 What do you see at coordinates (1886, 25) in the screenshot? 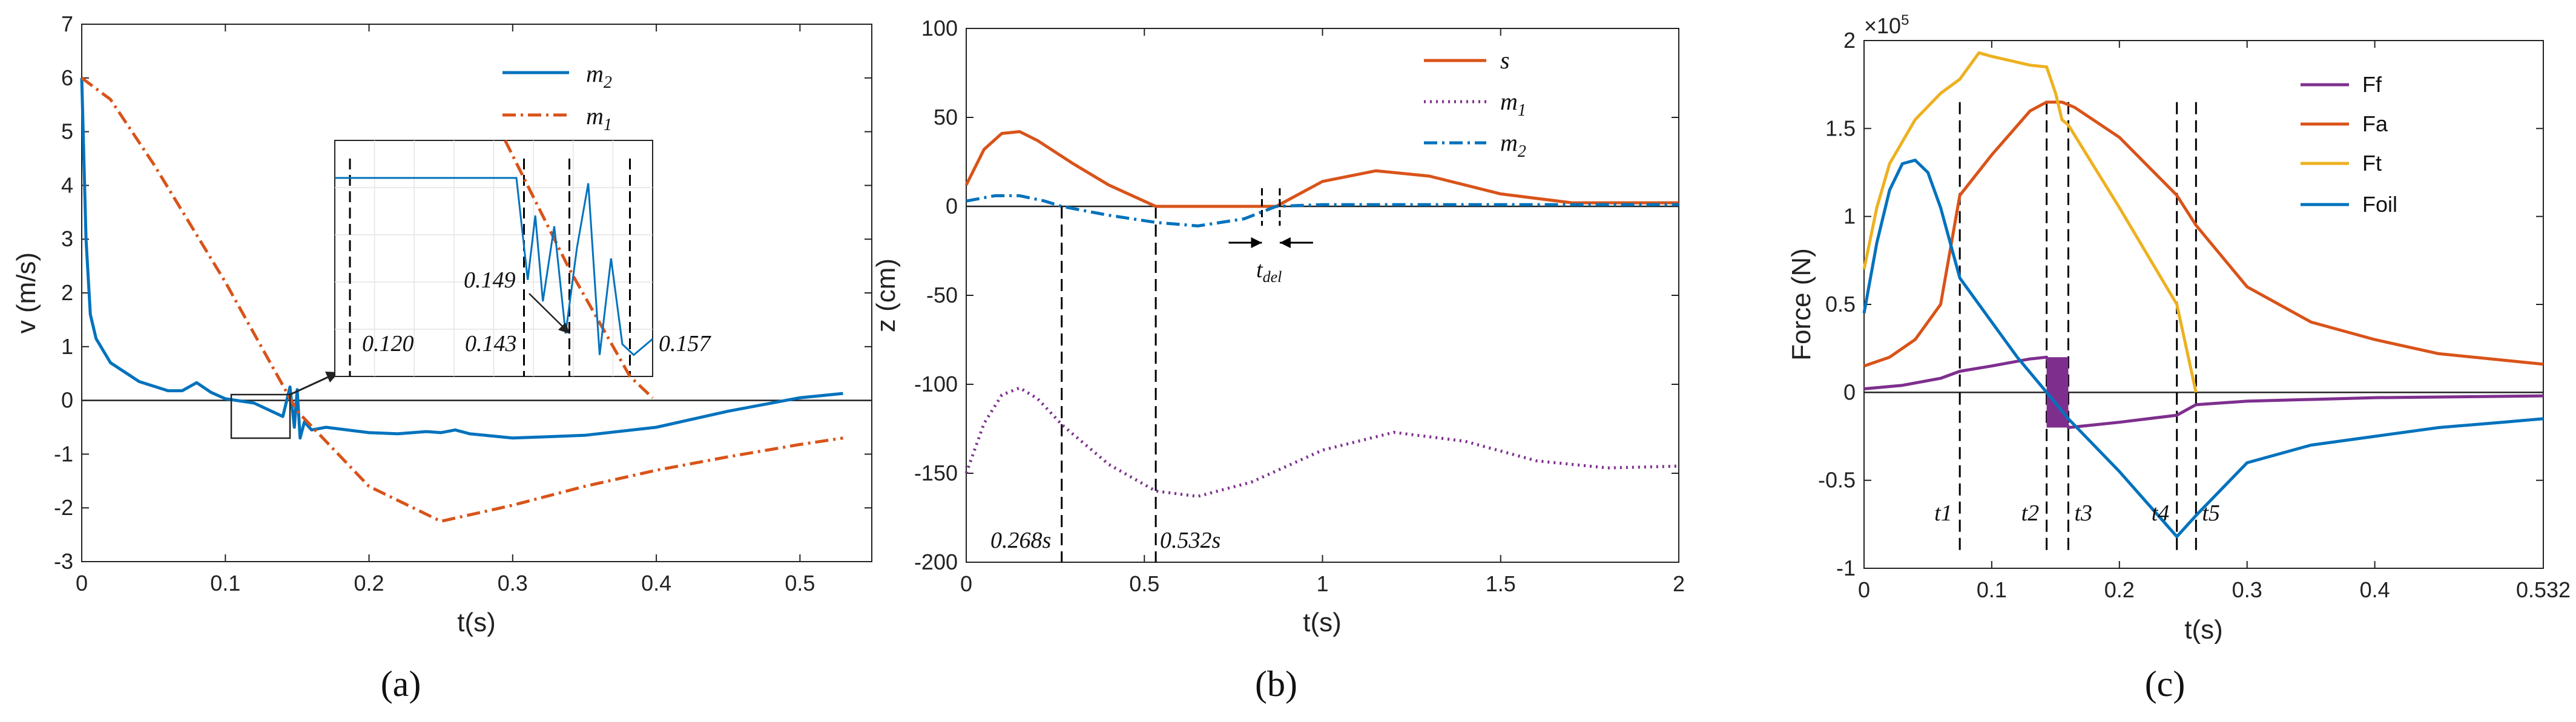
I see `panel-c-y-multiplier: ×10⁵` at bounding box center [1886, 25].